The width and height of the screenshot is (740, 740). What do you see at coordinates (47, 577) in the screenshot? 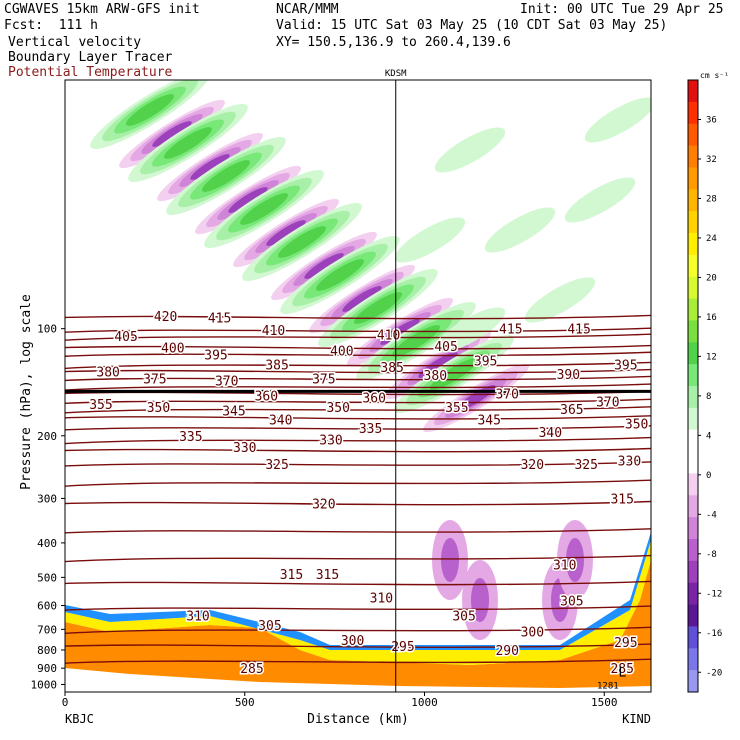
I see `y-tick-label: 500` at bounding box center [47, 577].